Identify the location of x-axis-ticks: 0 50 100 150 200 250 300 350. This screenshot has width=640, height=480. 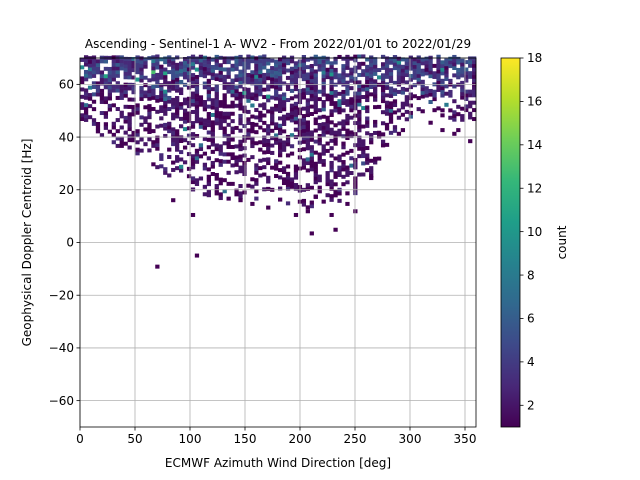
(276, 436).